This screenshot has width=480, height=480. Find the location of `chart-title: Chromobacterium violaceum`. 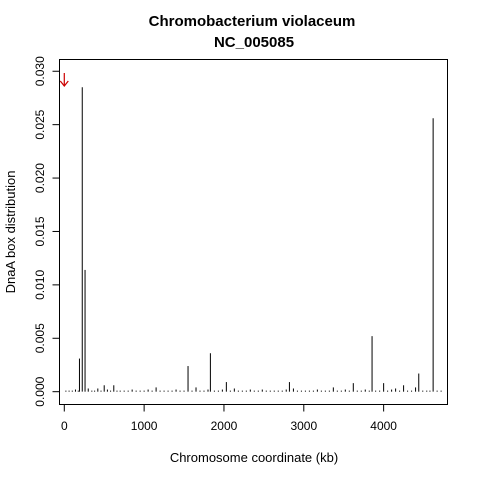

chart-title: Chromobacterium violaceum is located at coordinates (252, 21).